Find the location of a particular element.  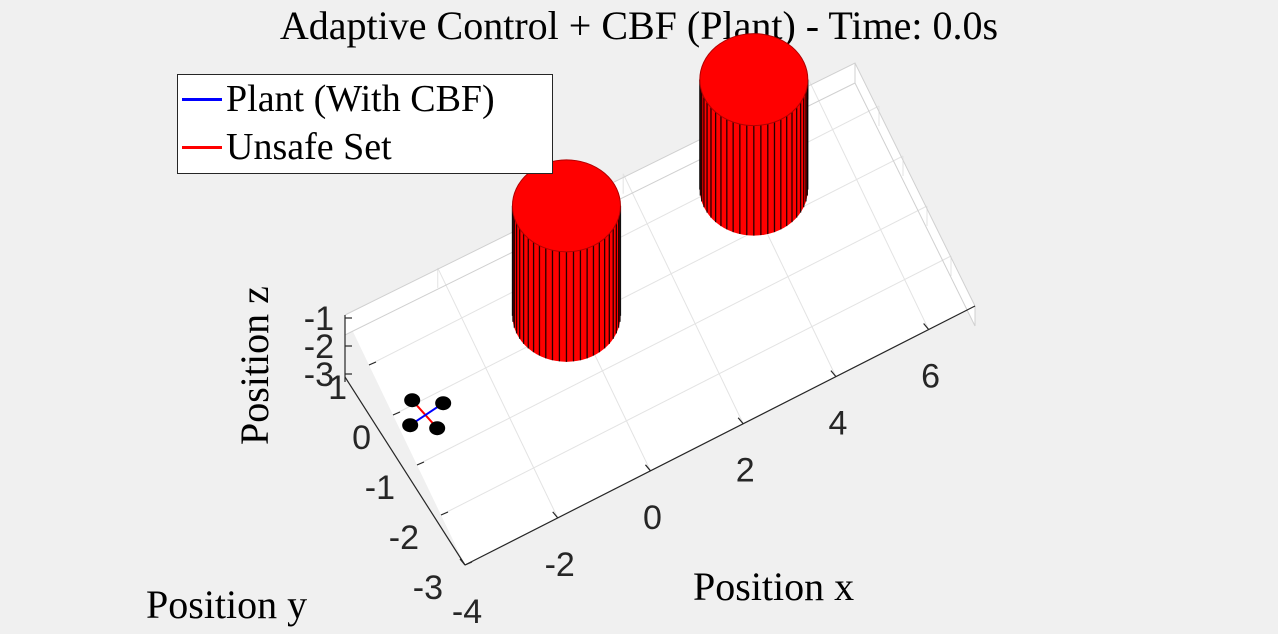

y-tick-label: -1 is located at coordinates (380, 488).